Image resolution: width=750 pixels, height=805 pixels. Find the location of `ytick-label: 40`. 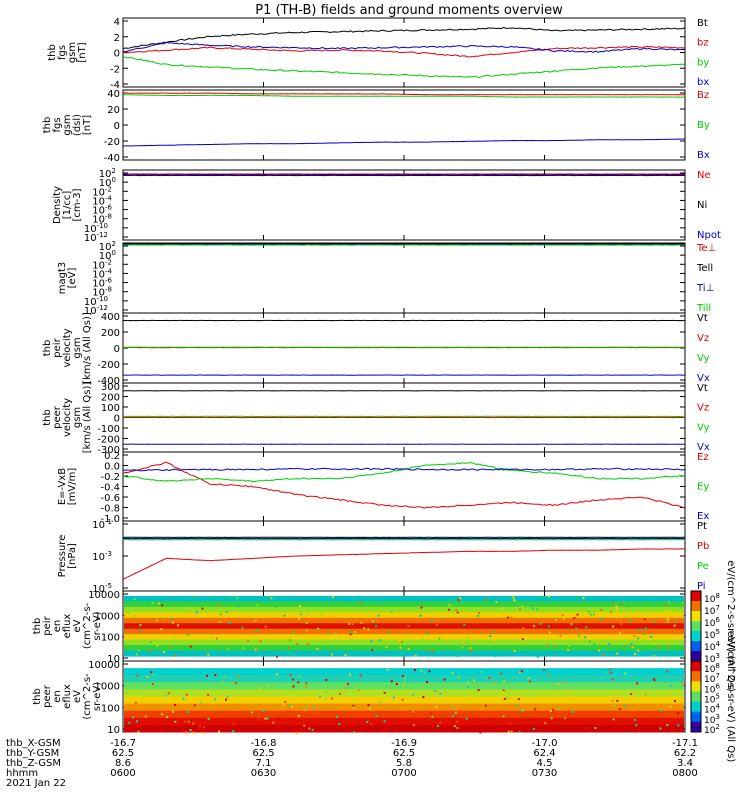

ytick-label: 40 is located at coordinates (113, 94).